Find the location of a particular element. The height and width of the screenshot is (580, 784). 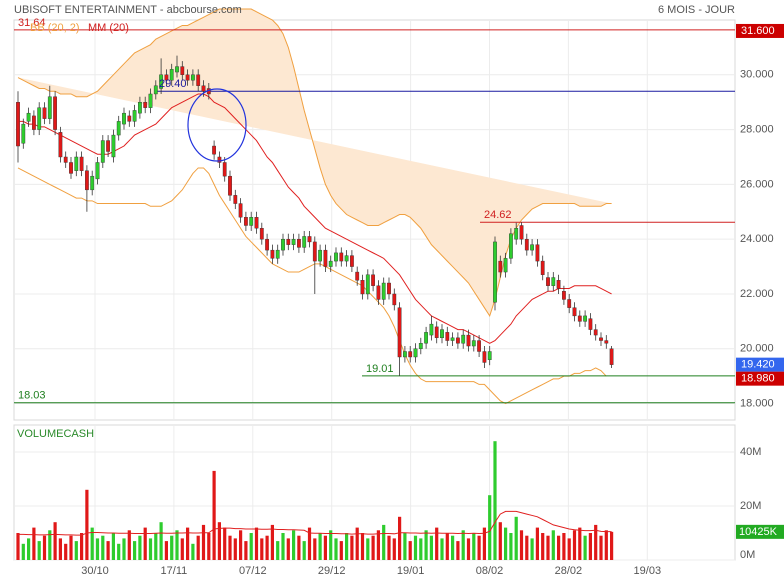

y-tick-label: 28.000 is located at coordinates (757, 129).